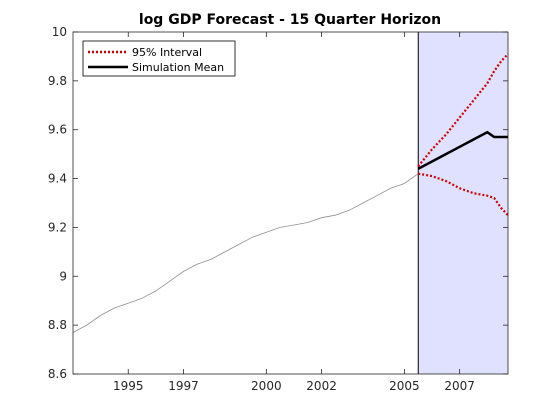  I want to click on forecast-region, so click(463, 203).